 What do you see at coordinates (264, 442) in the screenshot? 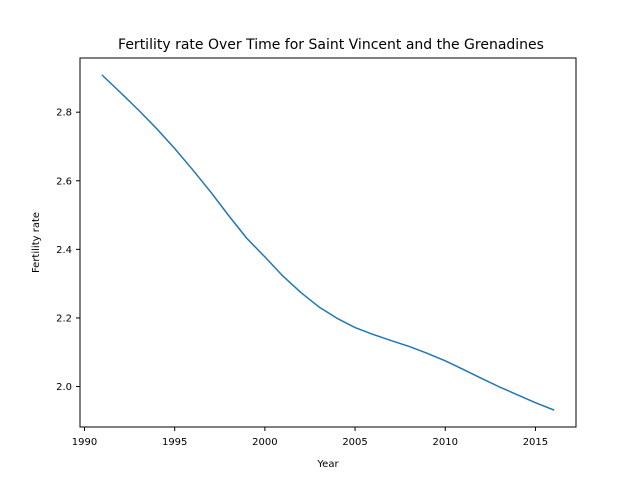
I see `x-tick-label: 2000` at bounding box center [264, 442].